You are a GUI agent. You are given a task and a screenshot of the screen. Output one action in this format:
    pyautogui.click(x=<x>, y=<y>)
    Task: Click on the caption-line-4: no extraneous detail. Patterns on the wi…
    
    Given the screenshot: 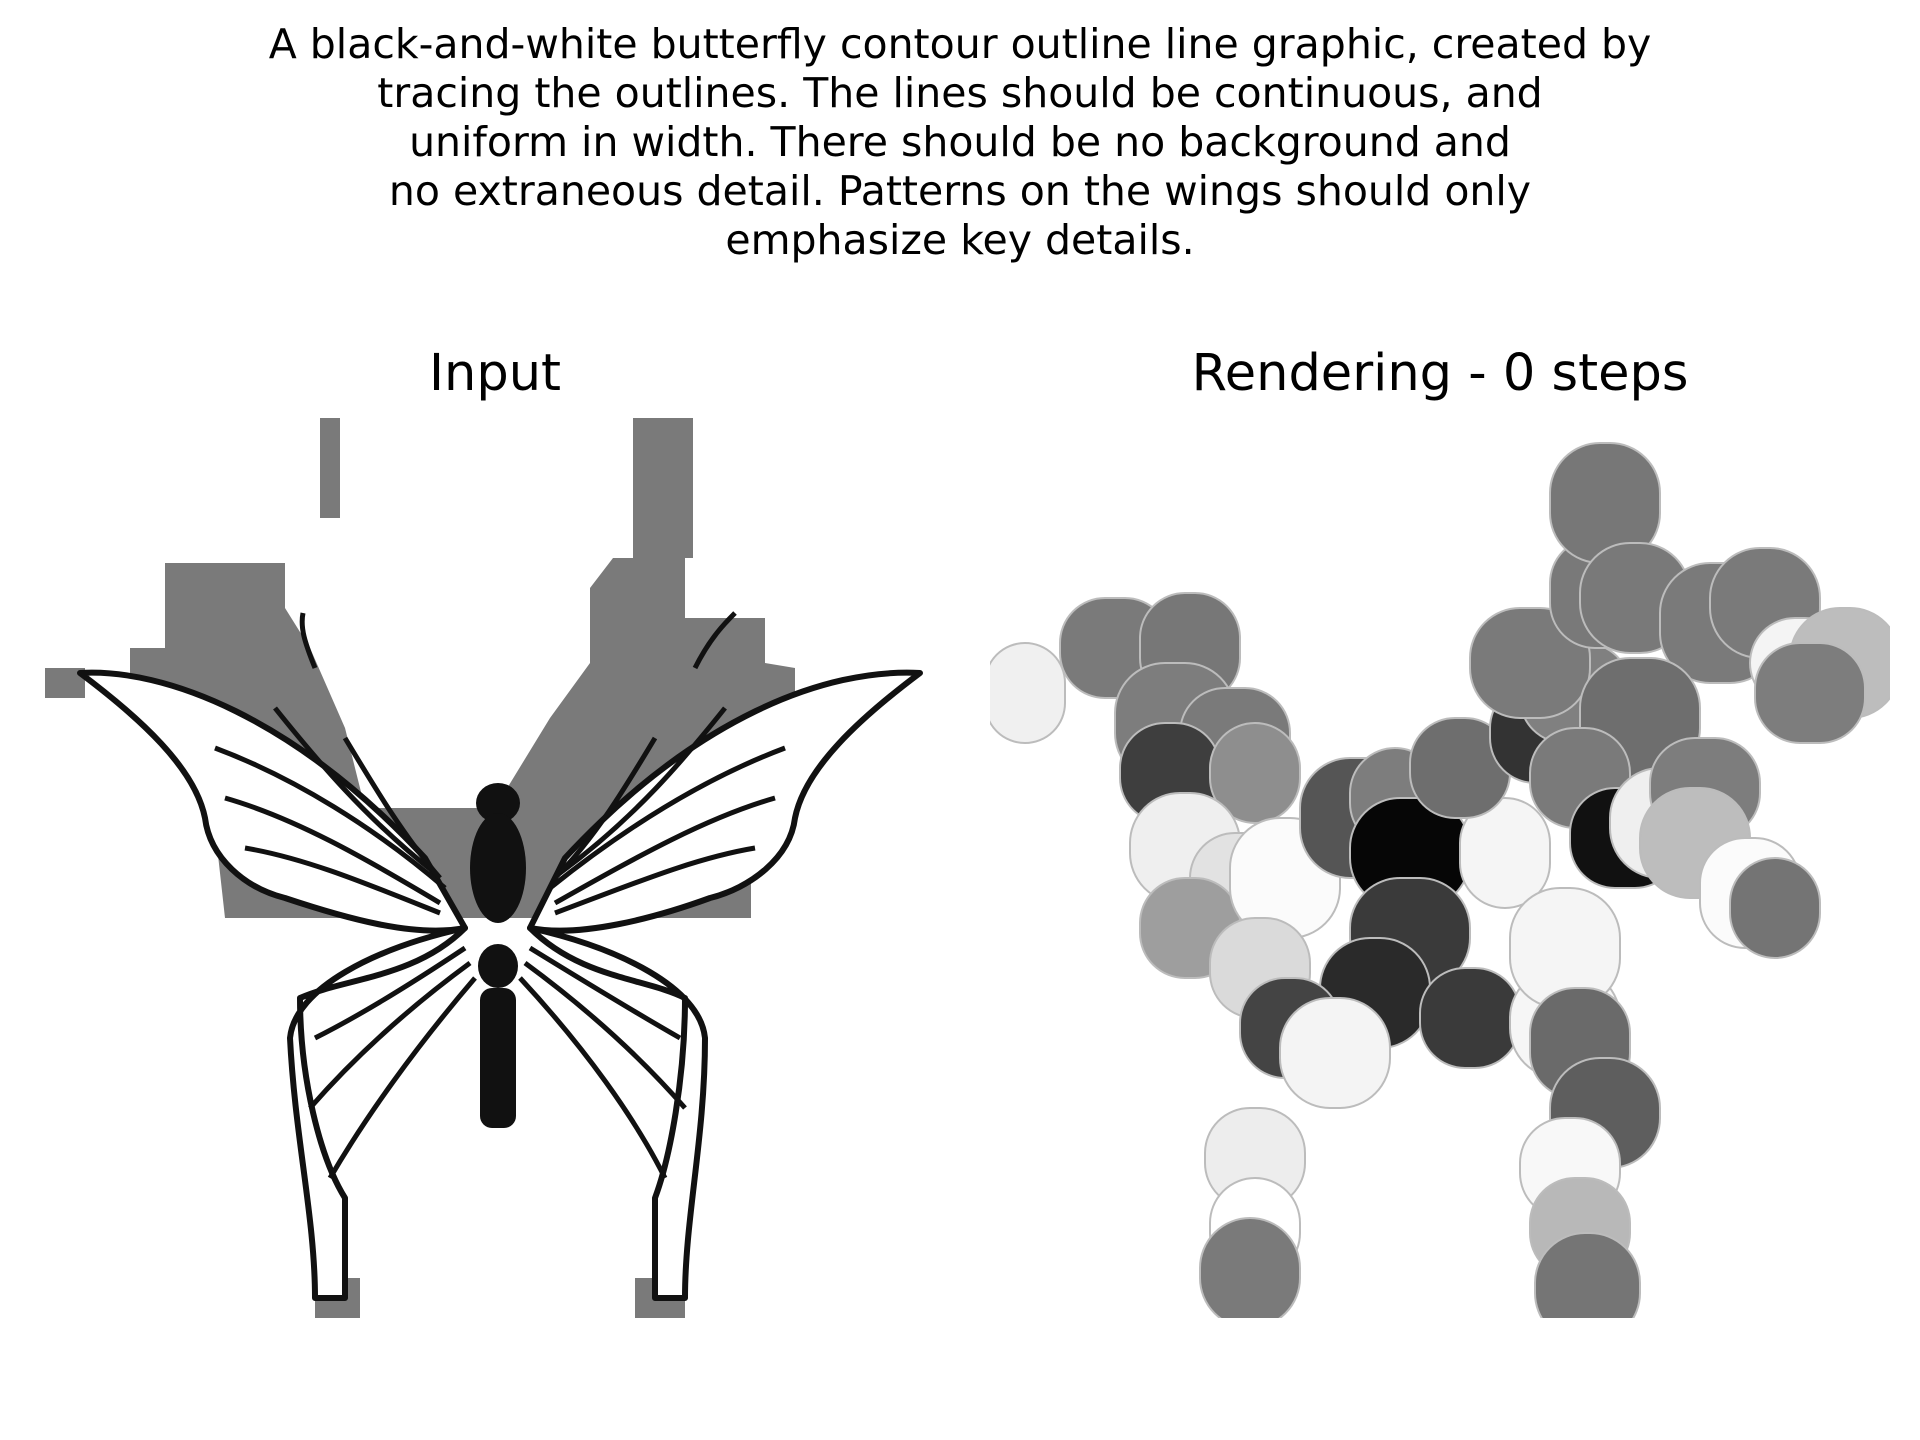 What is the action you would take?
    pyautogui.click(x=960, y=191)
    